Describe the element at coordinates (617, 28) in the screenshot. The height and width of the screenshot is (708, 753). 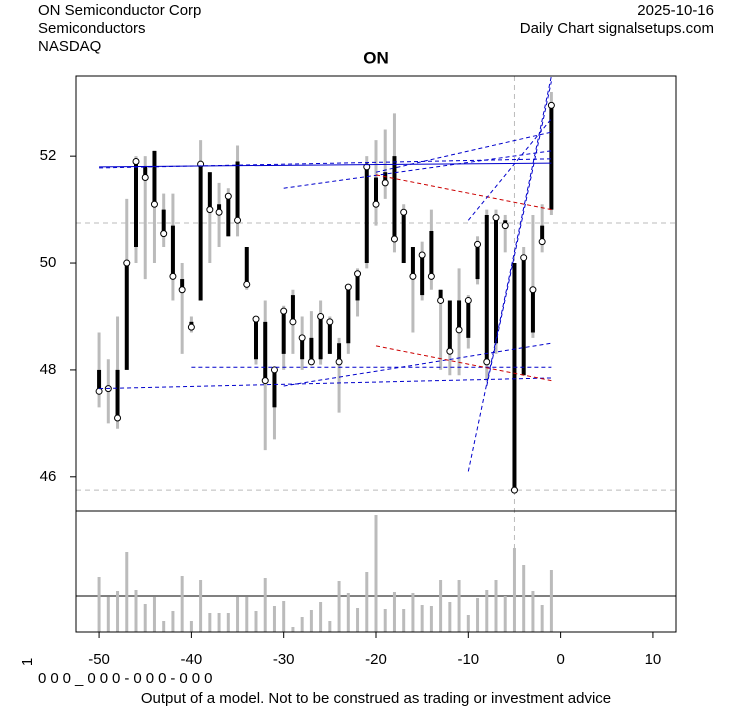
I see `source: Daily Chart signalsetups.com` at that location.